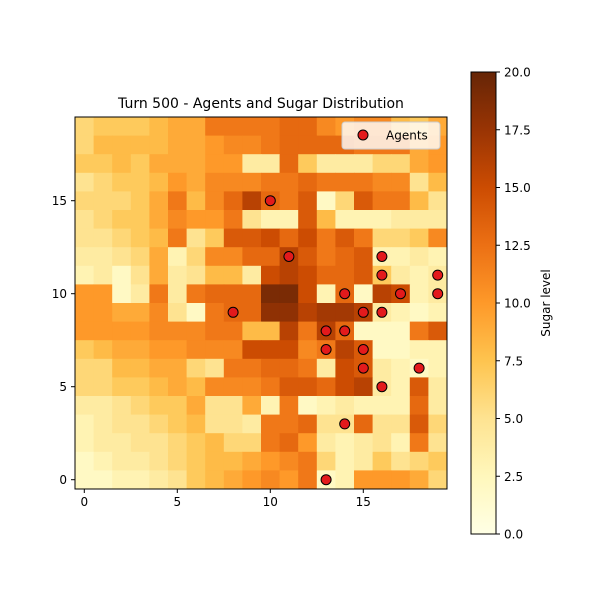 The height and width of the screenshot is (604, 600). Describe the element at coordinates (517, 73) in the screenshot. I see `colorbar-tick-label: 20.0` at that location.